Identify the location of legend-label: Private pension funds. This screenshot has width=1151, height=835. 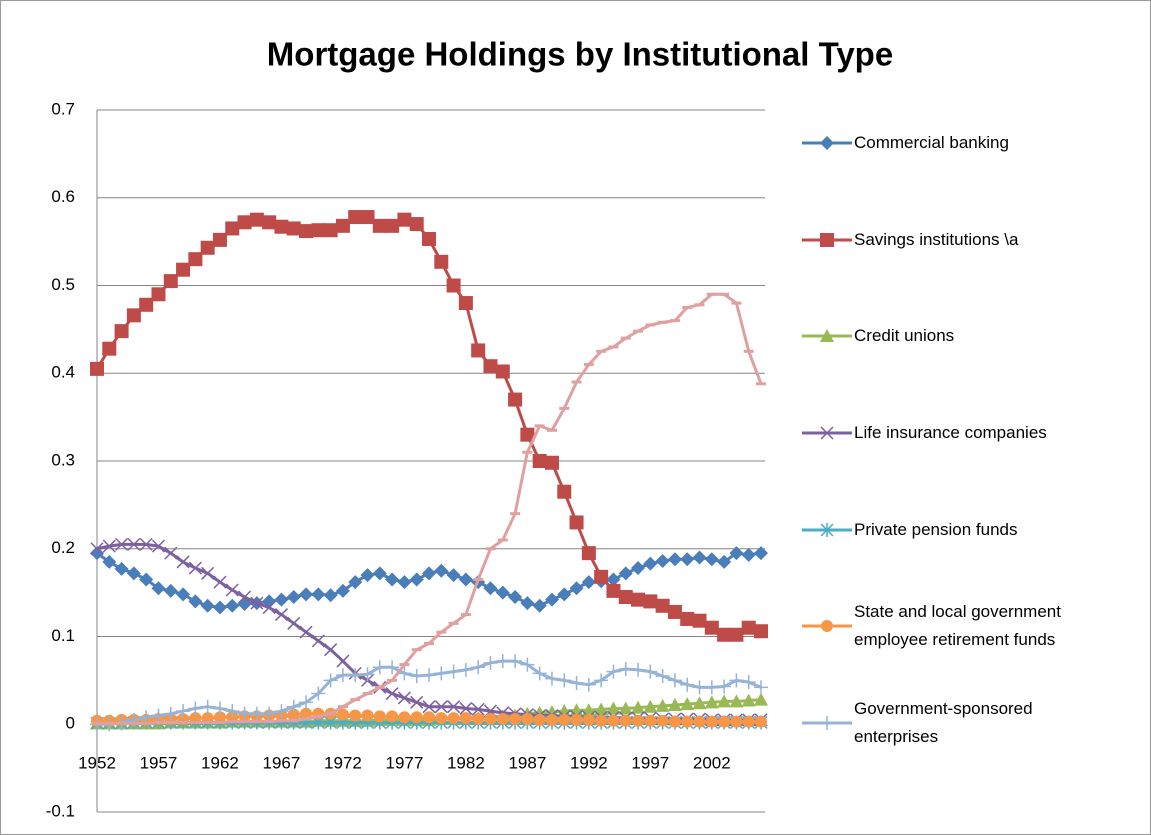
(936, 529).